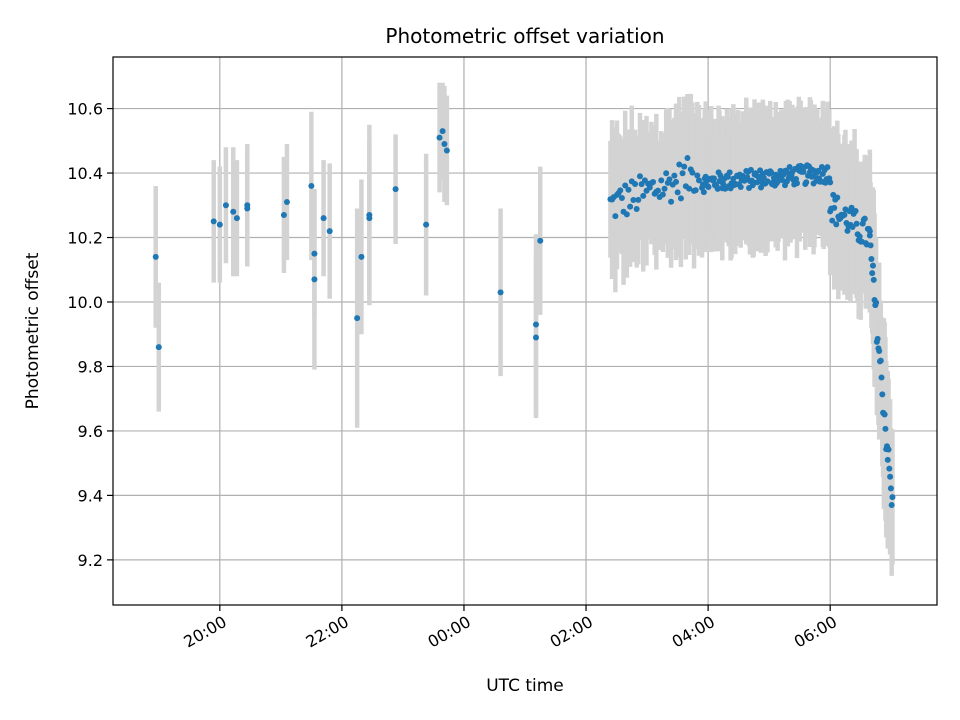 This screenshot has height=720, width=960. Describe the element at coordinates (524, 36) in the screenshot. I see `chart-title: Photometric offset variation` at that location.